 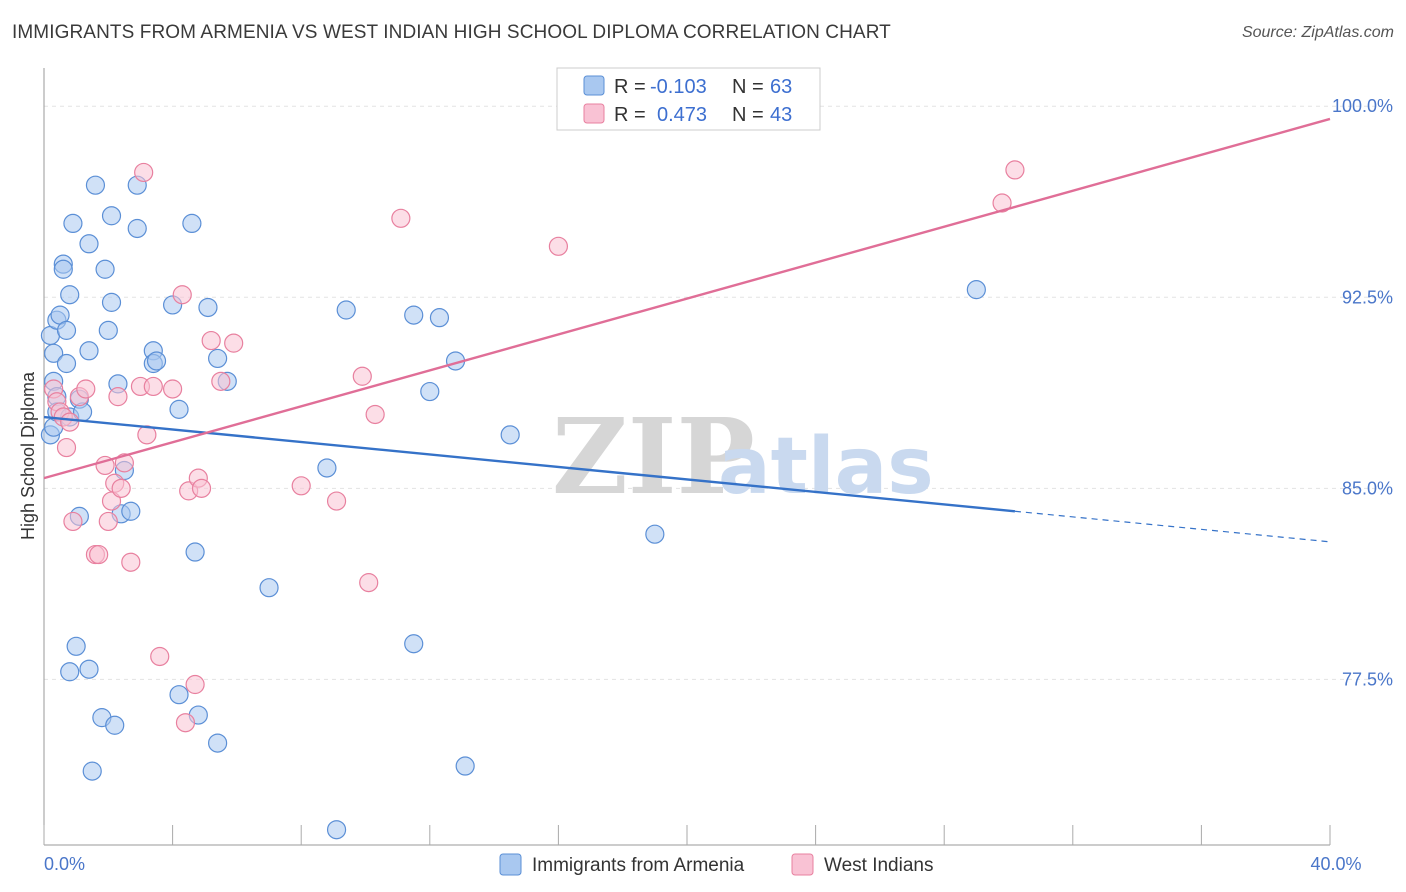 What do you see at coordinates (1367, 488) in the screenshot?
I see `y-tick-label: 85.0%` at bounding box center [1367, 488].